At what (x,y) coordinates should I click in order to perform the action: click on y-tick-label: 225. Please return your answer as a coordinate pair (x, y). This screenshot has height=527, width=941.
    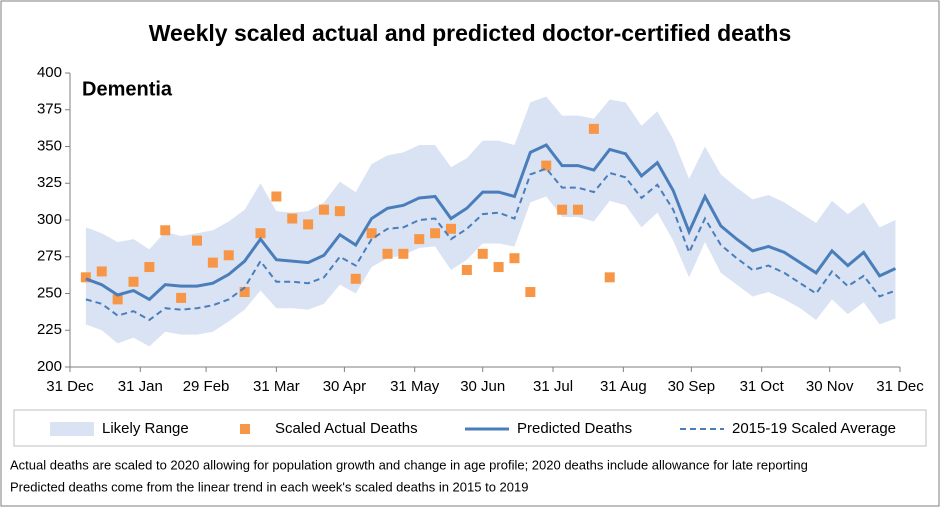
    Looking at the image, I should click on (49, 329).